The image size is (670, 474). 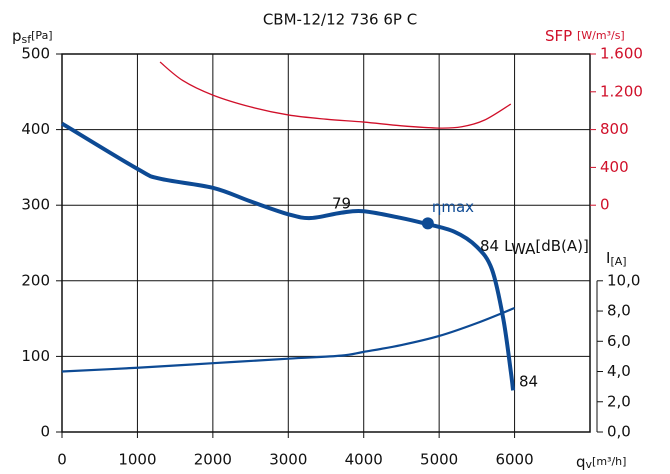 What do you see at coordinates (35, 129) in the screenshot?
I see `y-tick-label: 400` at bounding box center [35, 129].